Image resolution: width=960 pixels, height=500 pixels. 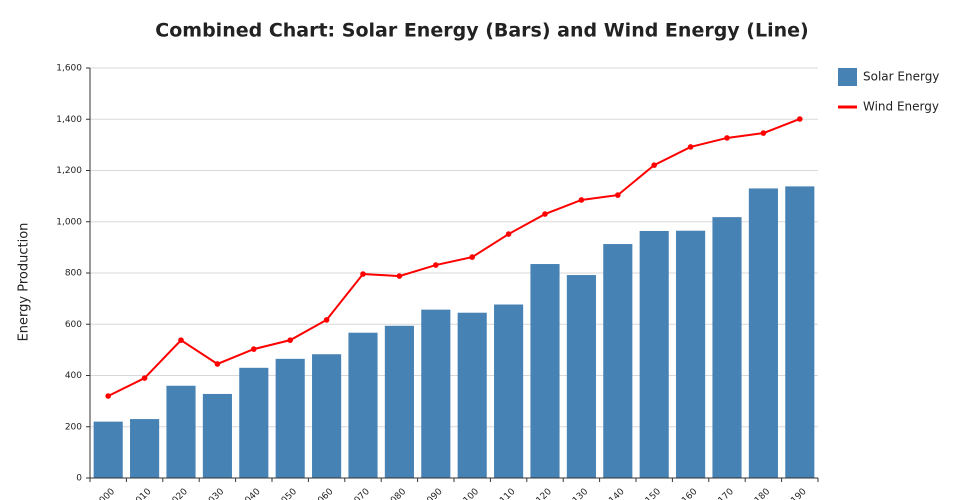 I want to click on y-tick-label: 200, so click(x=73, y=427).